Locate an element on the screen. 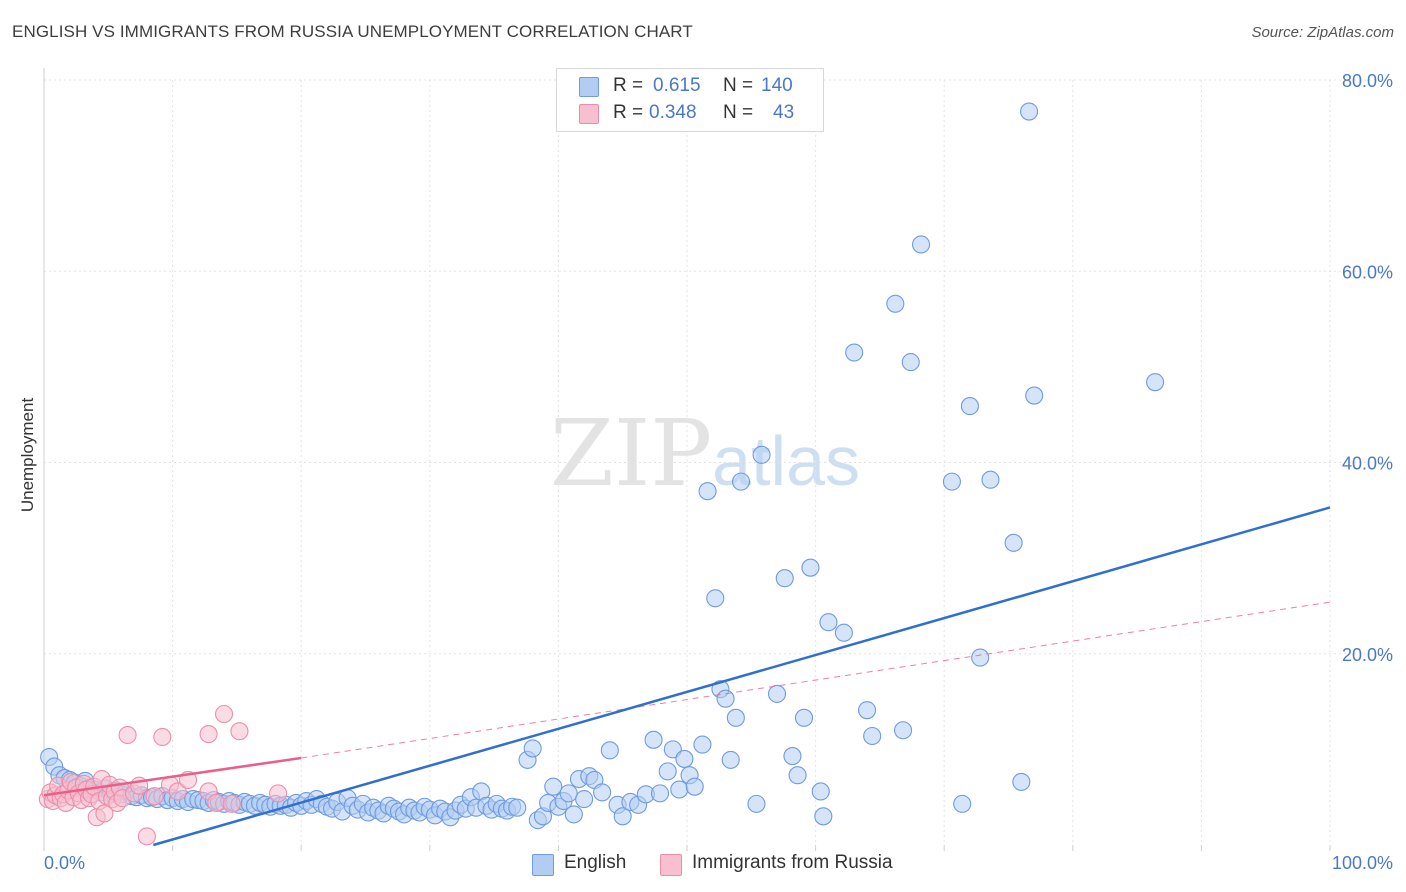  russia-trend-extension is located at coordinates (816, 680).